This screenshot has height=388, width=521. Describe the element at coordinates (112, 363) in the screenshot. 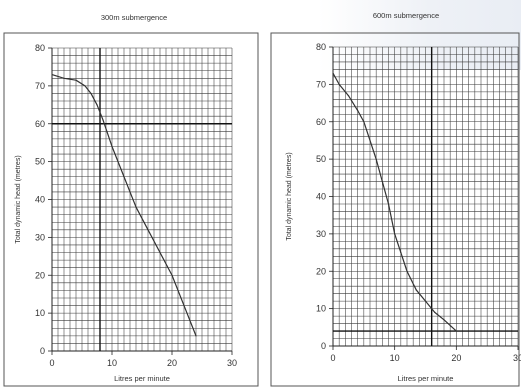

I see `chart-1-x-tick-label: 10` at that location.